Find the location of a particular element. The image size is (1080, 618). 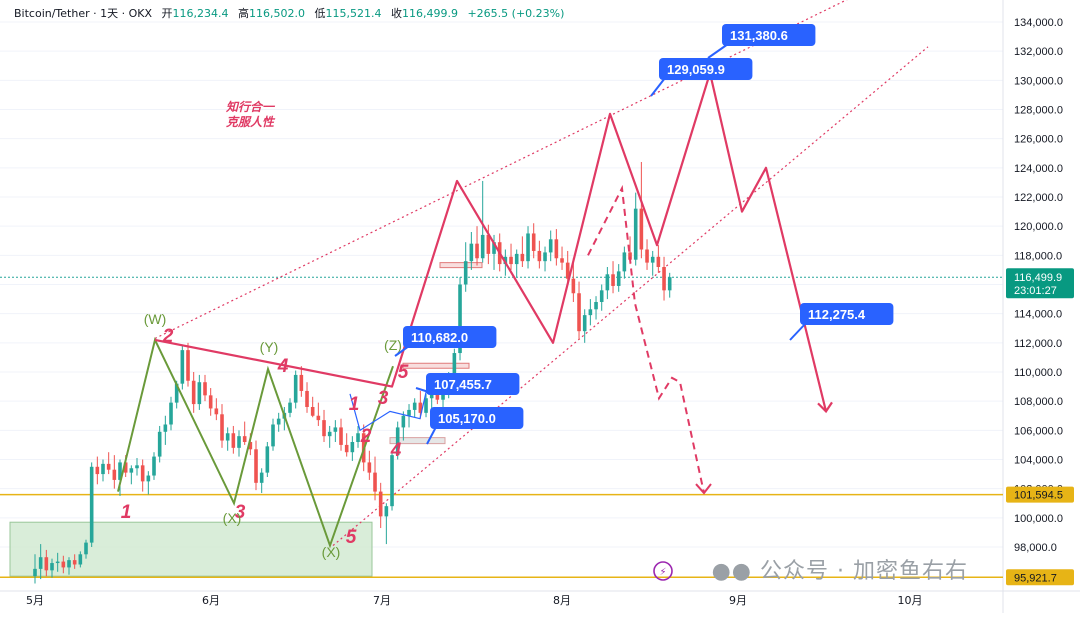

close-label: 收 is located at coordinates (396, 13).